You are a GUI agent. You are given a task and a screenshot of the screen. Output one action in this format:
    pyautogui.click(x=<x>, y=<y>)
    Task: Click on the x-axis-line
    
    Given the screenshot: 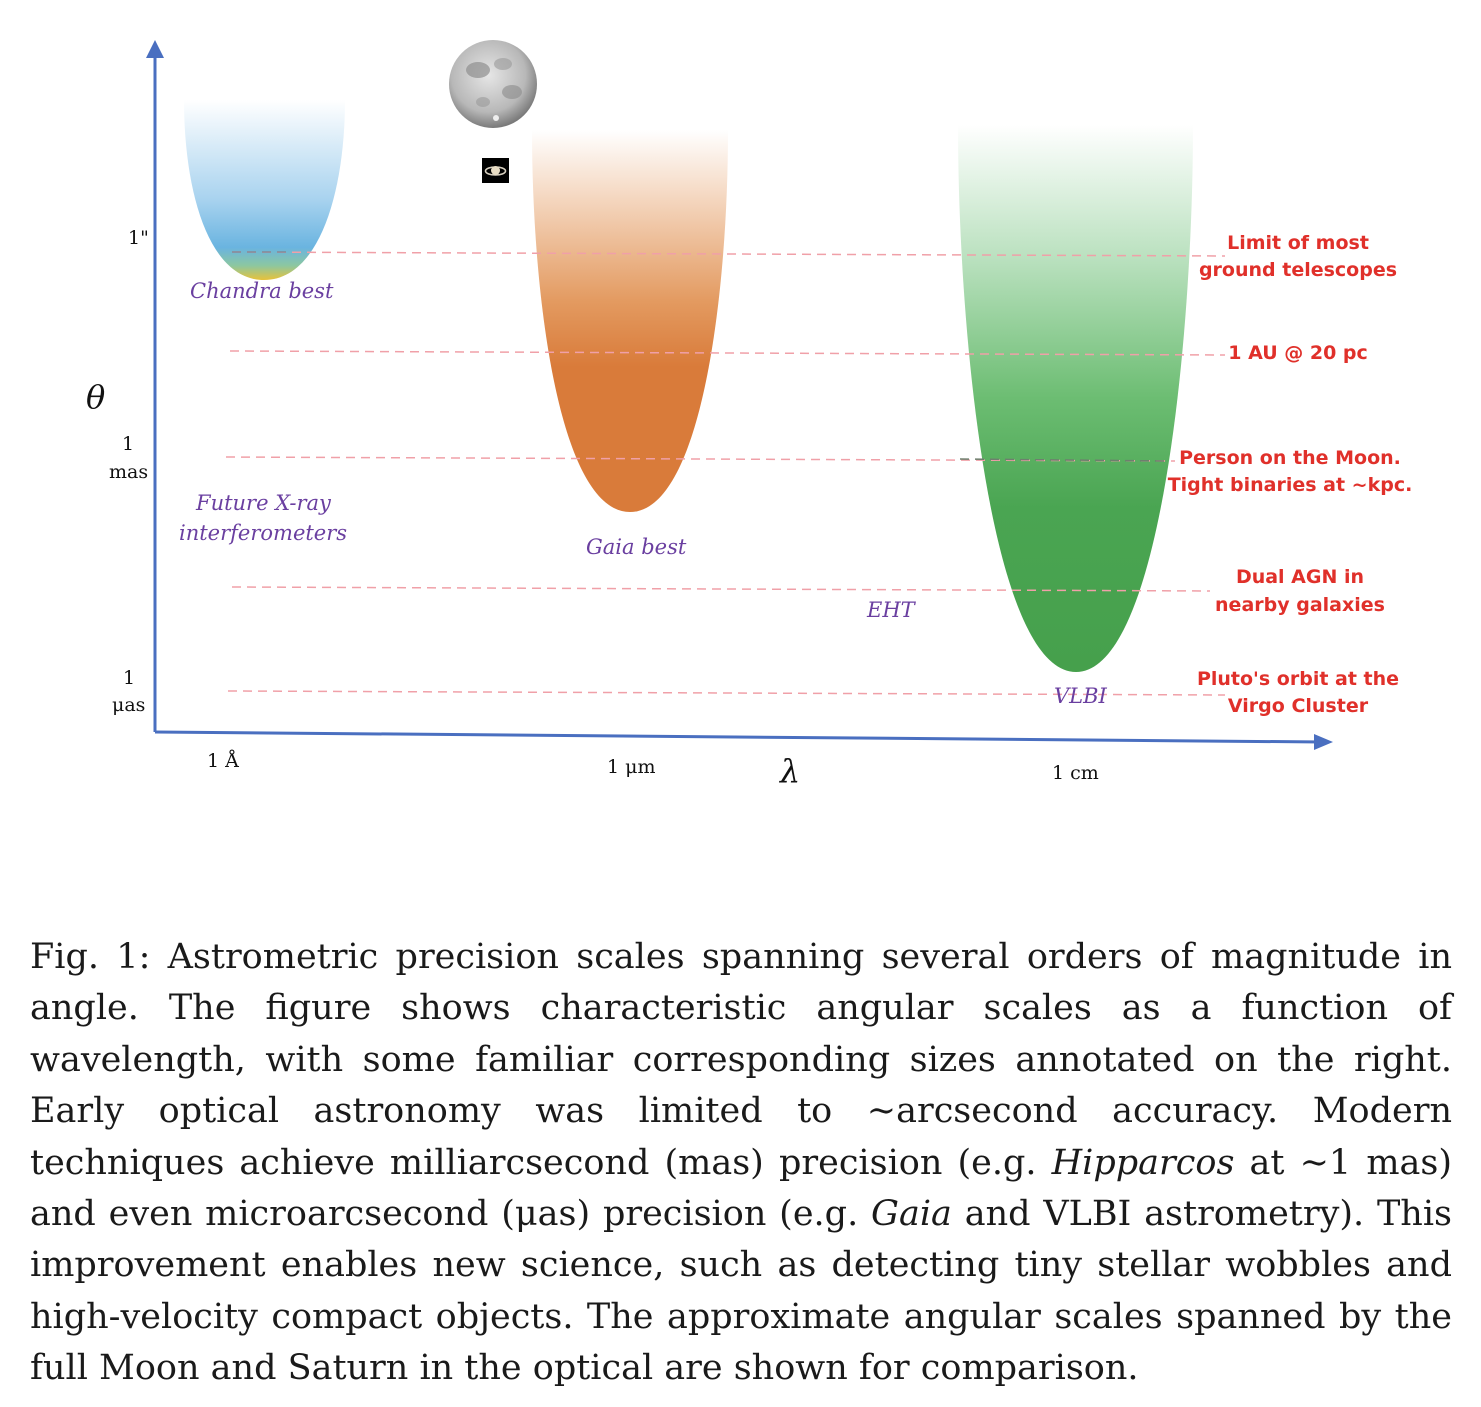 What is the action you would take?
    pyautogui.click(x=738, y=737)
    